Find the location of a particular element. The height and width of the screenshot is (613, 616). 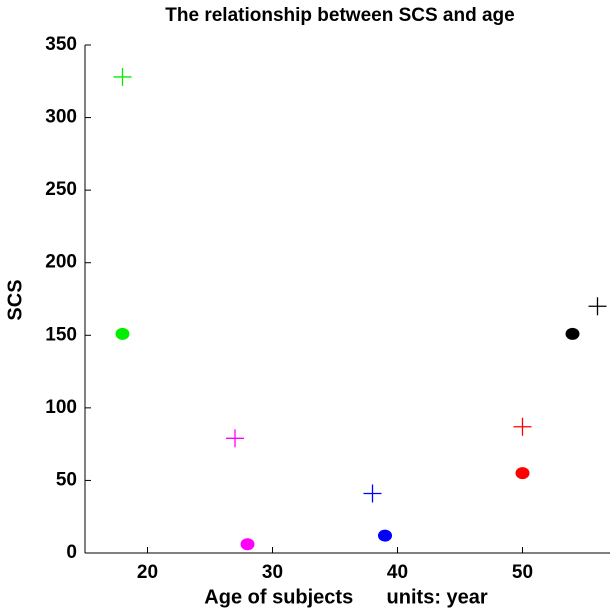

y-tick-label: 50 is located at coordinates (66, 479).